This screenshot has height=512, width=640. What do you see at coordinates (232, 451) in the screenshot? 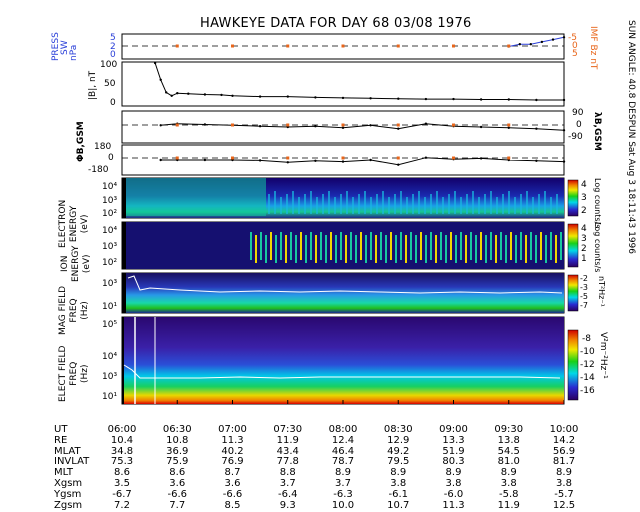
I see `ephemeris-cell: 40.2` at bounding box center [232, 451].